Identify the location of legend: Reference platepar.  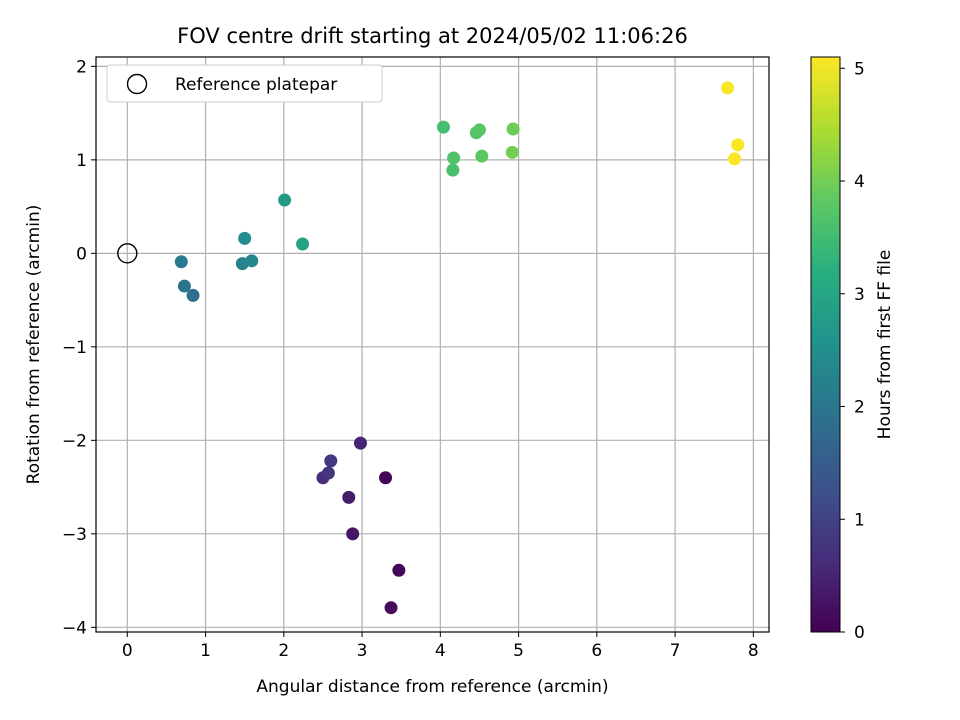
(244, 83).